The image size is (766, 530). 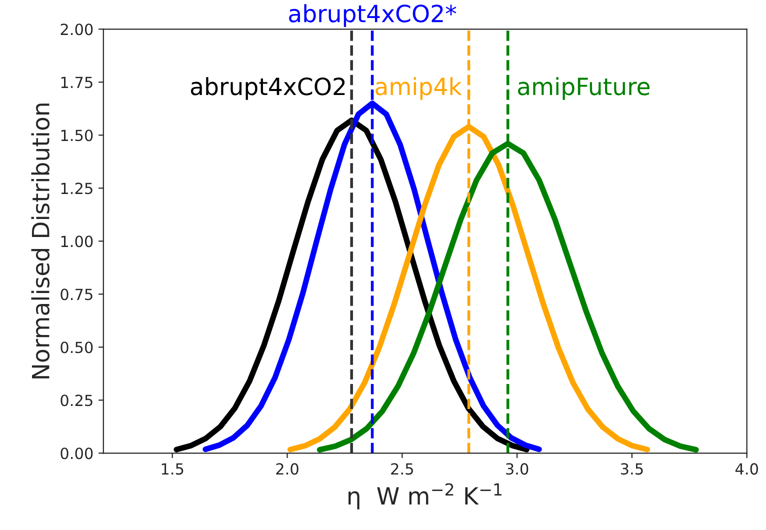 I want to click on text: abrupt4xCO2*, so click(x=372, y=16).